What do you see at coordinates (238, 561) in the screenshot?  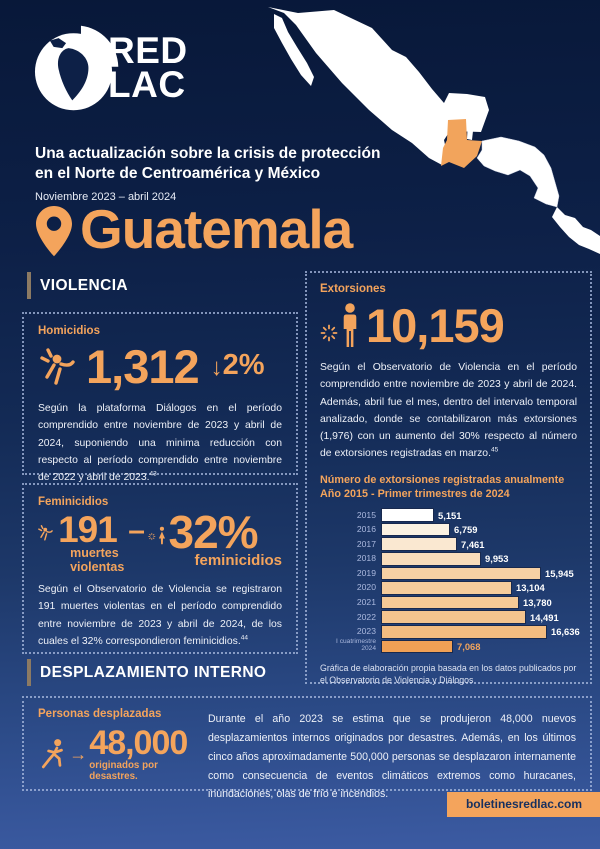 I see `femicides-pct-caption: feminicidios` at bounding box center [238, 561].